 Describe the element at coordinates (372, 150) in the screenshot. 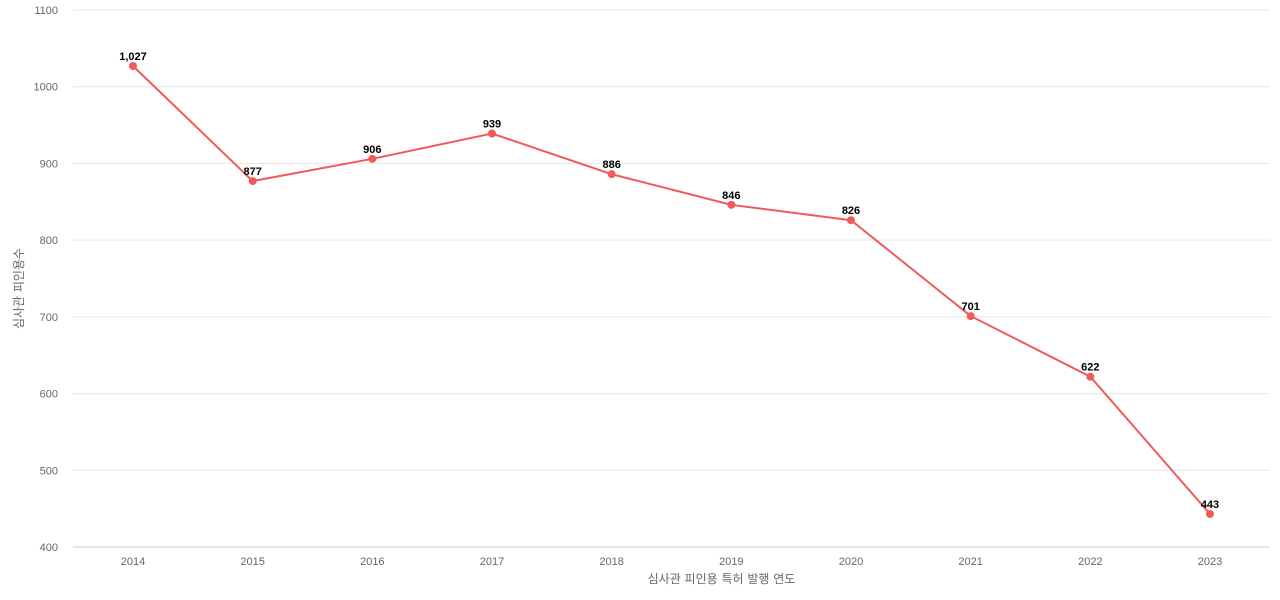

I see `data-label: 906` at that location.